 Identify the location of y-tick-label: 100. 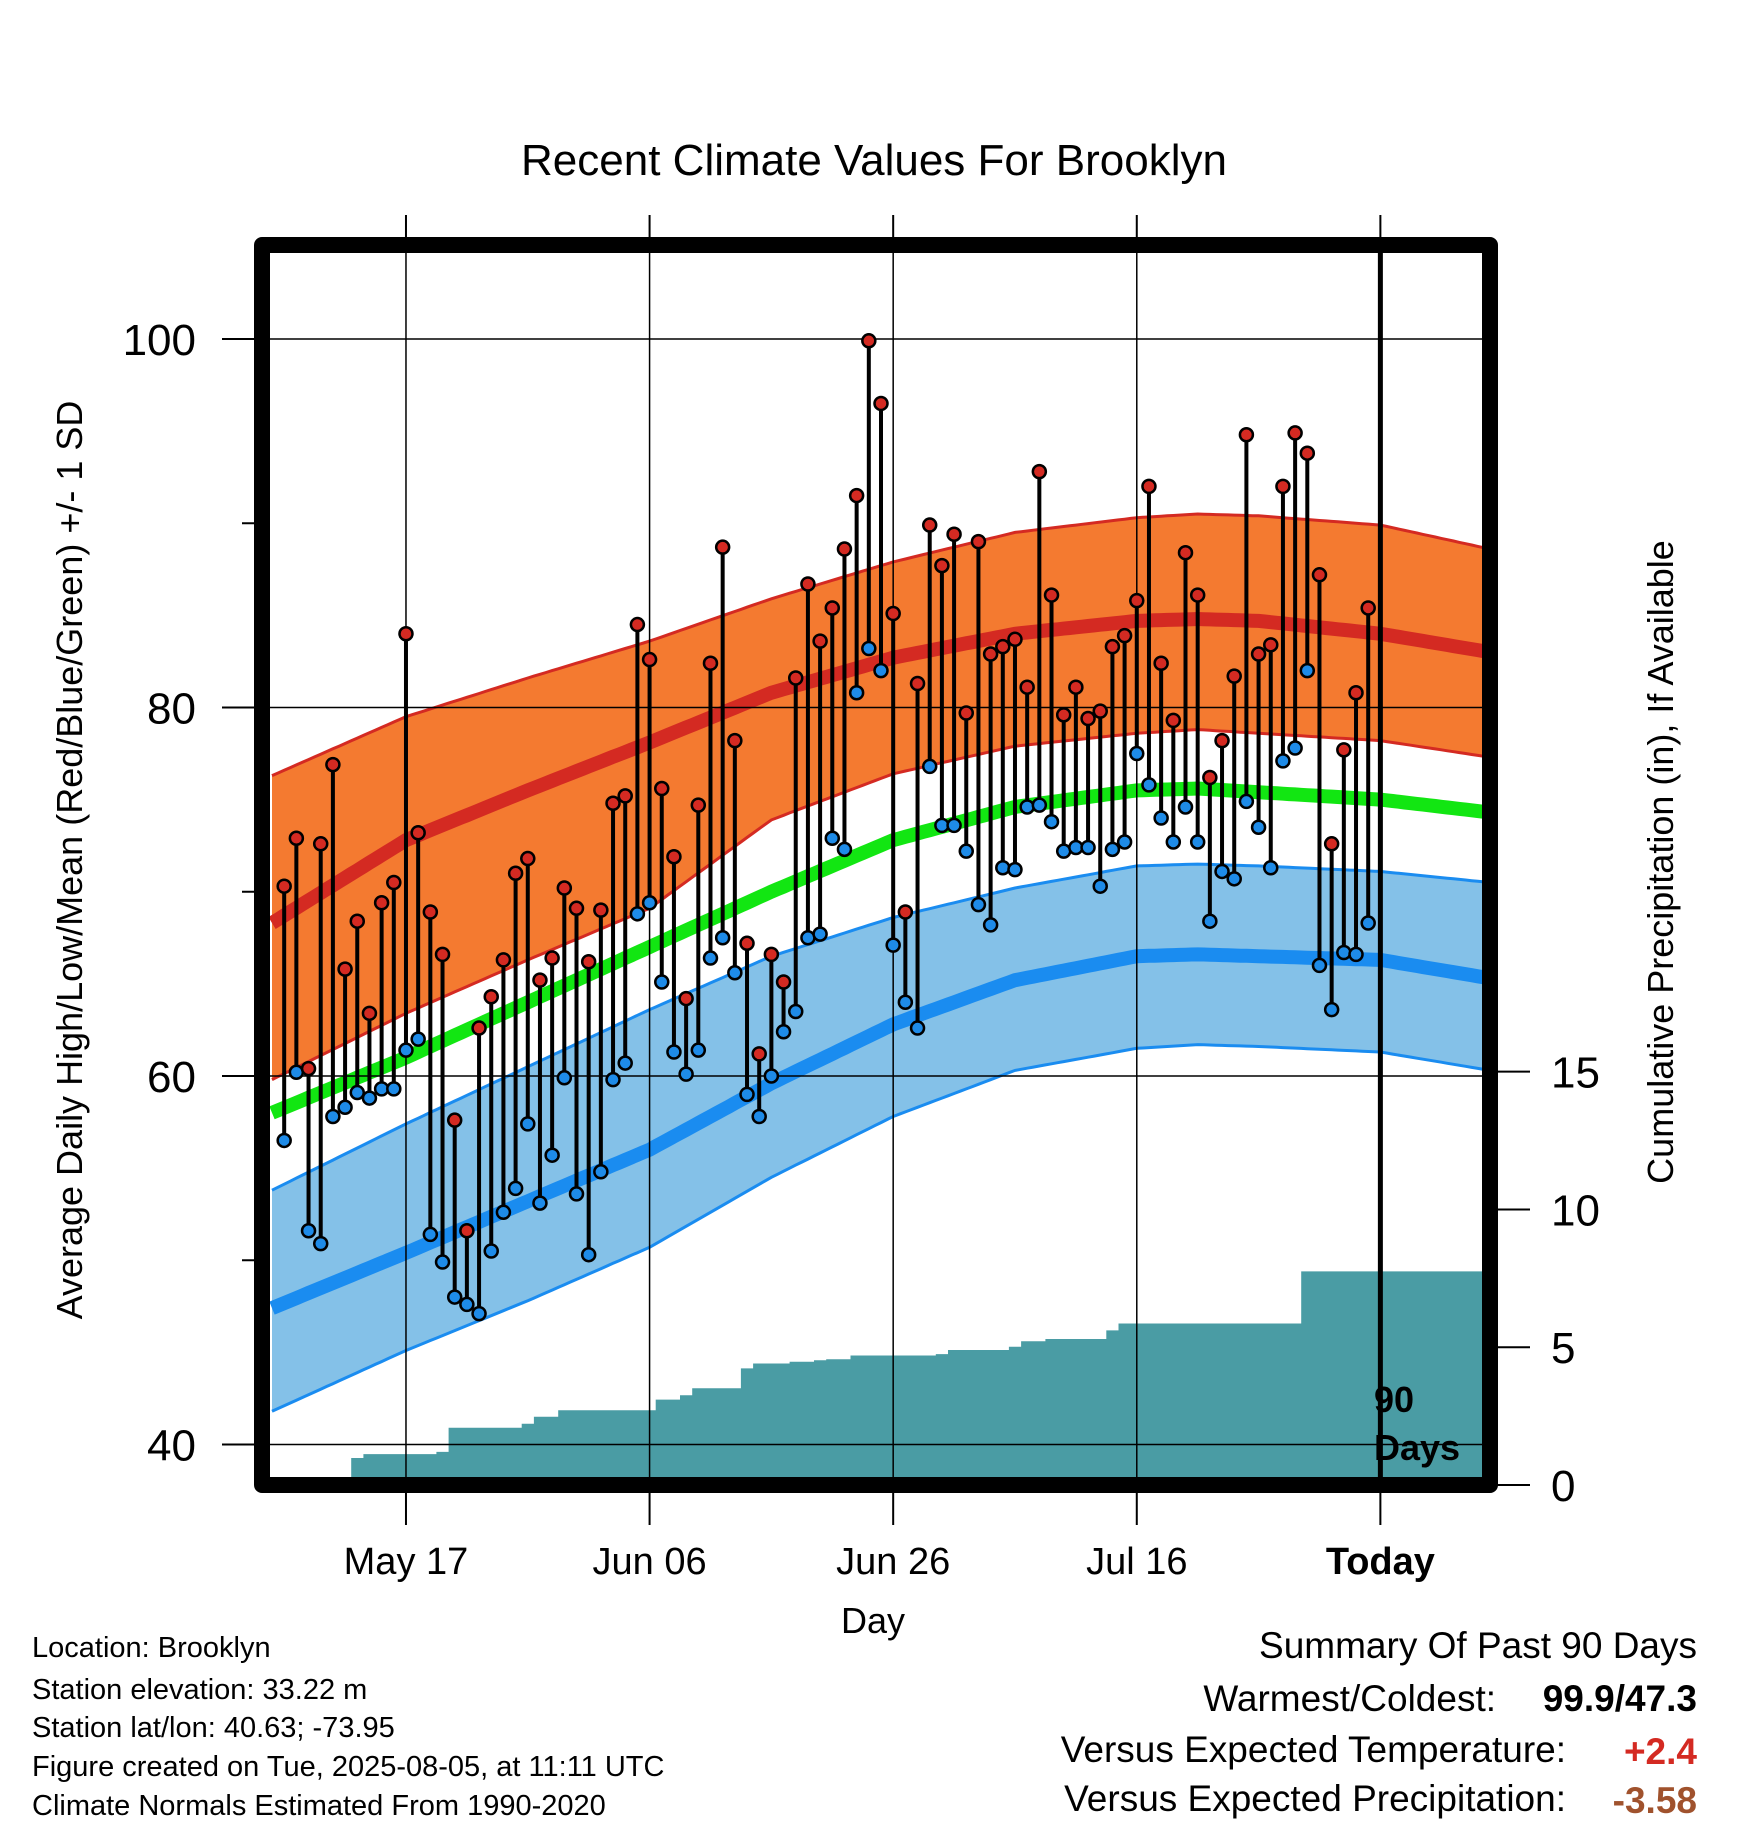
(159, 340).